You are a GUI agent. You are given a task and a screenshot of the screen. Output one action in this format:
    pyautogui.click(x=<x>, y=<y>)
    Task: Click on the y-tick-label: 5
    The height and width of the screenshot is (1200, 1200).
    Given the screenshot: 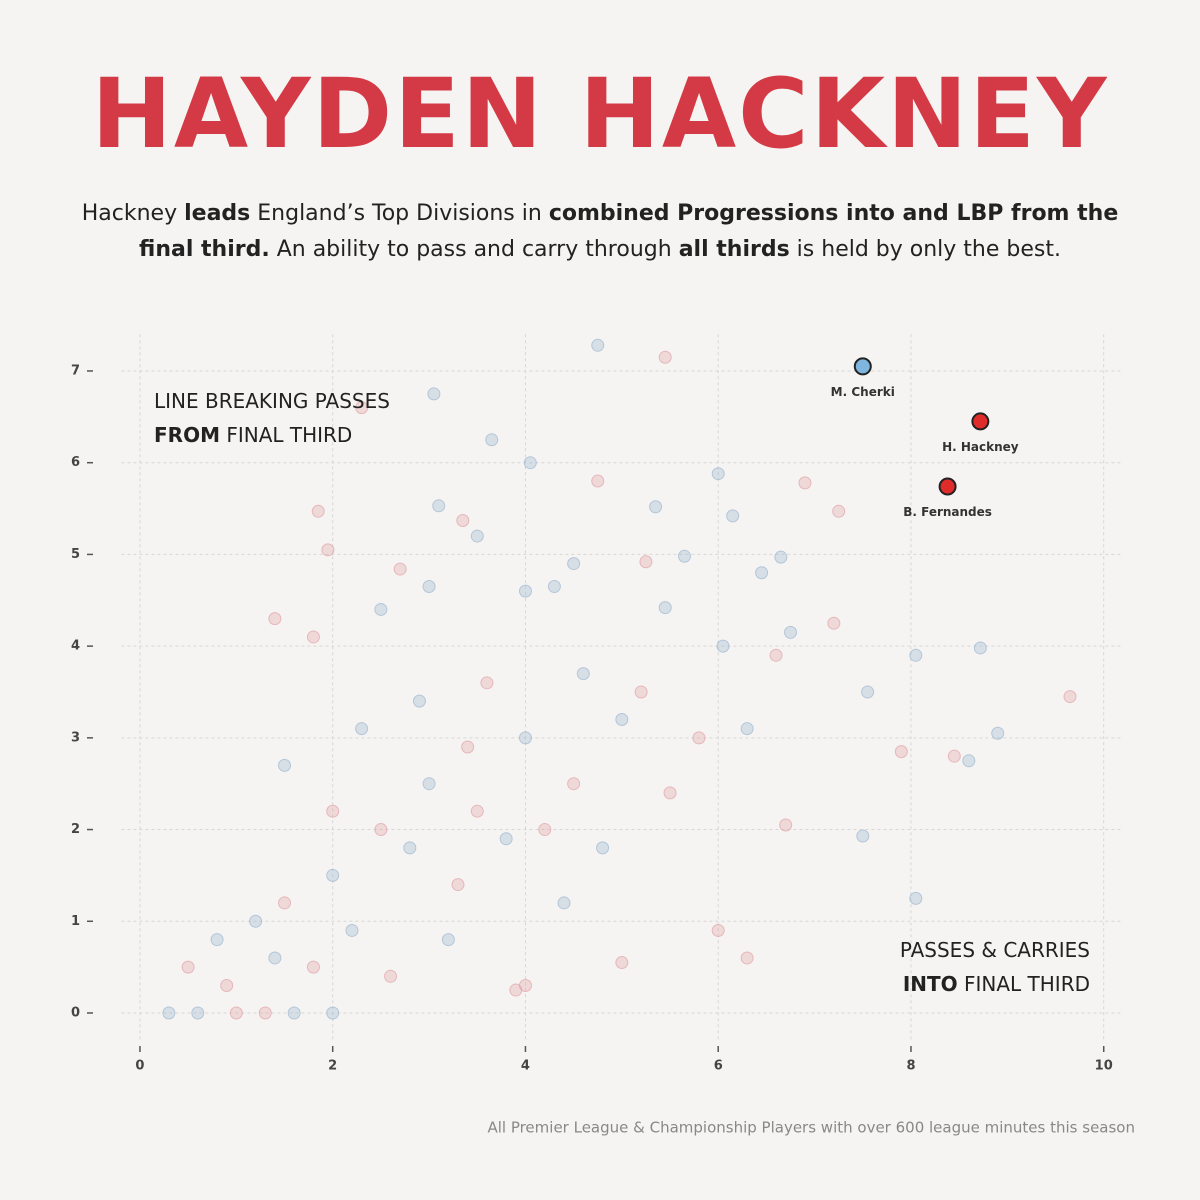 What is the action you would take?
    pyautogui.click(x=75, y=554)
    